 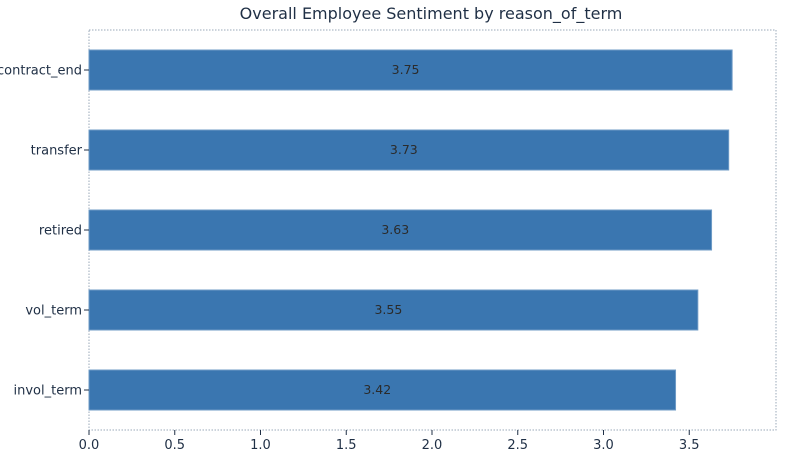 I want to click on data-label-transfer: 3.73, so click(x=404, y=149).